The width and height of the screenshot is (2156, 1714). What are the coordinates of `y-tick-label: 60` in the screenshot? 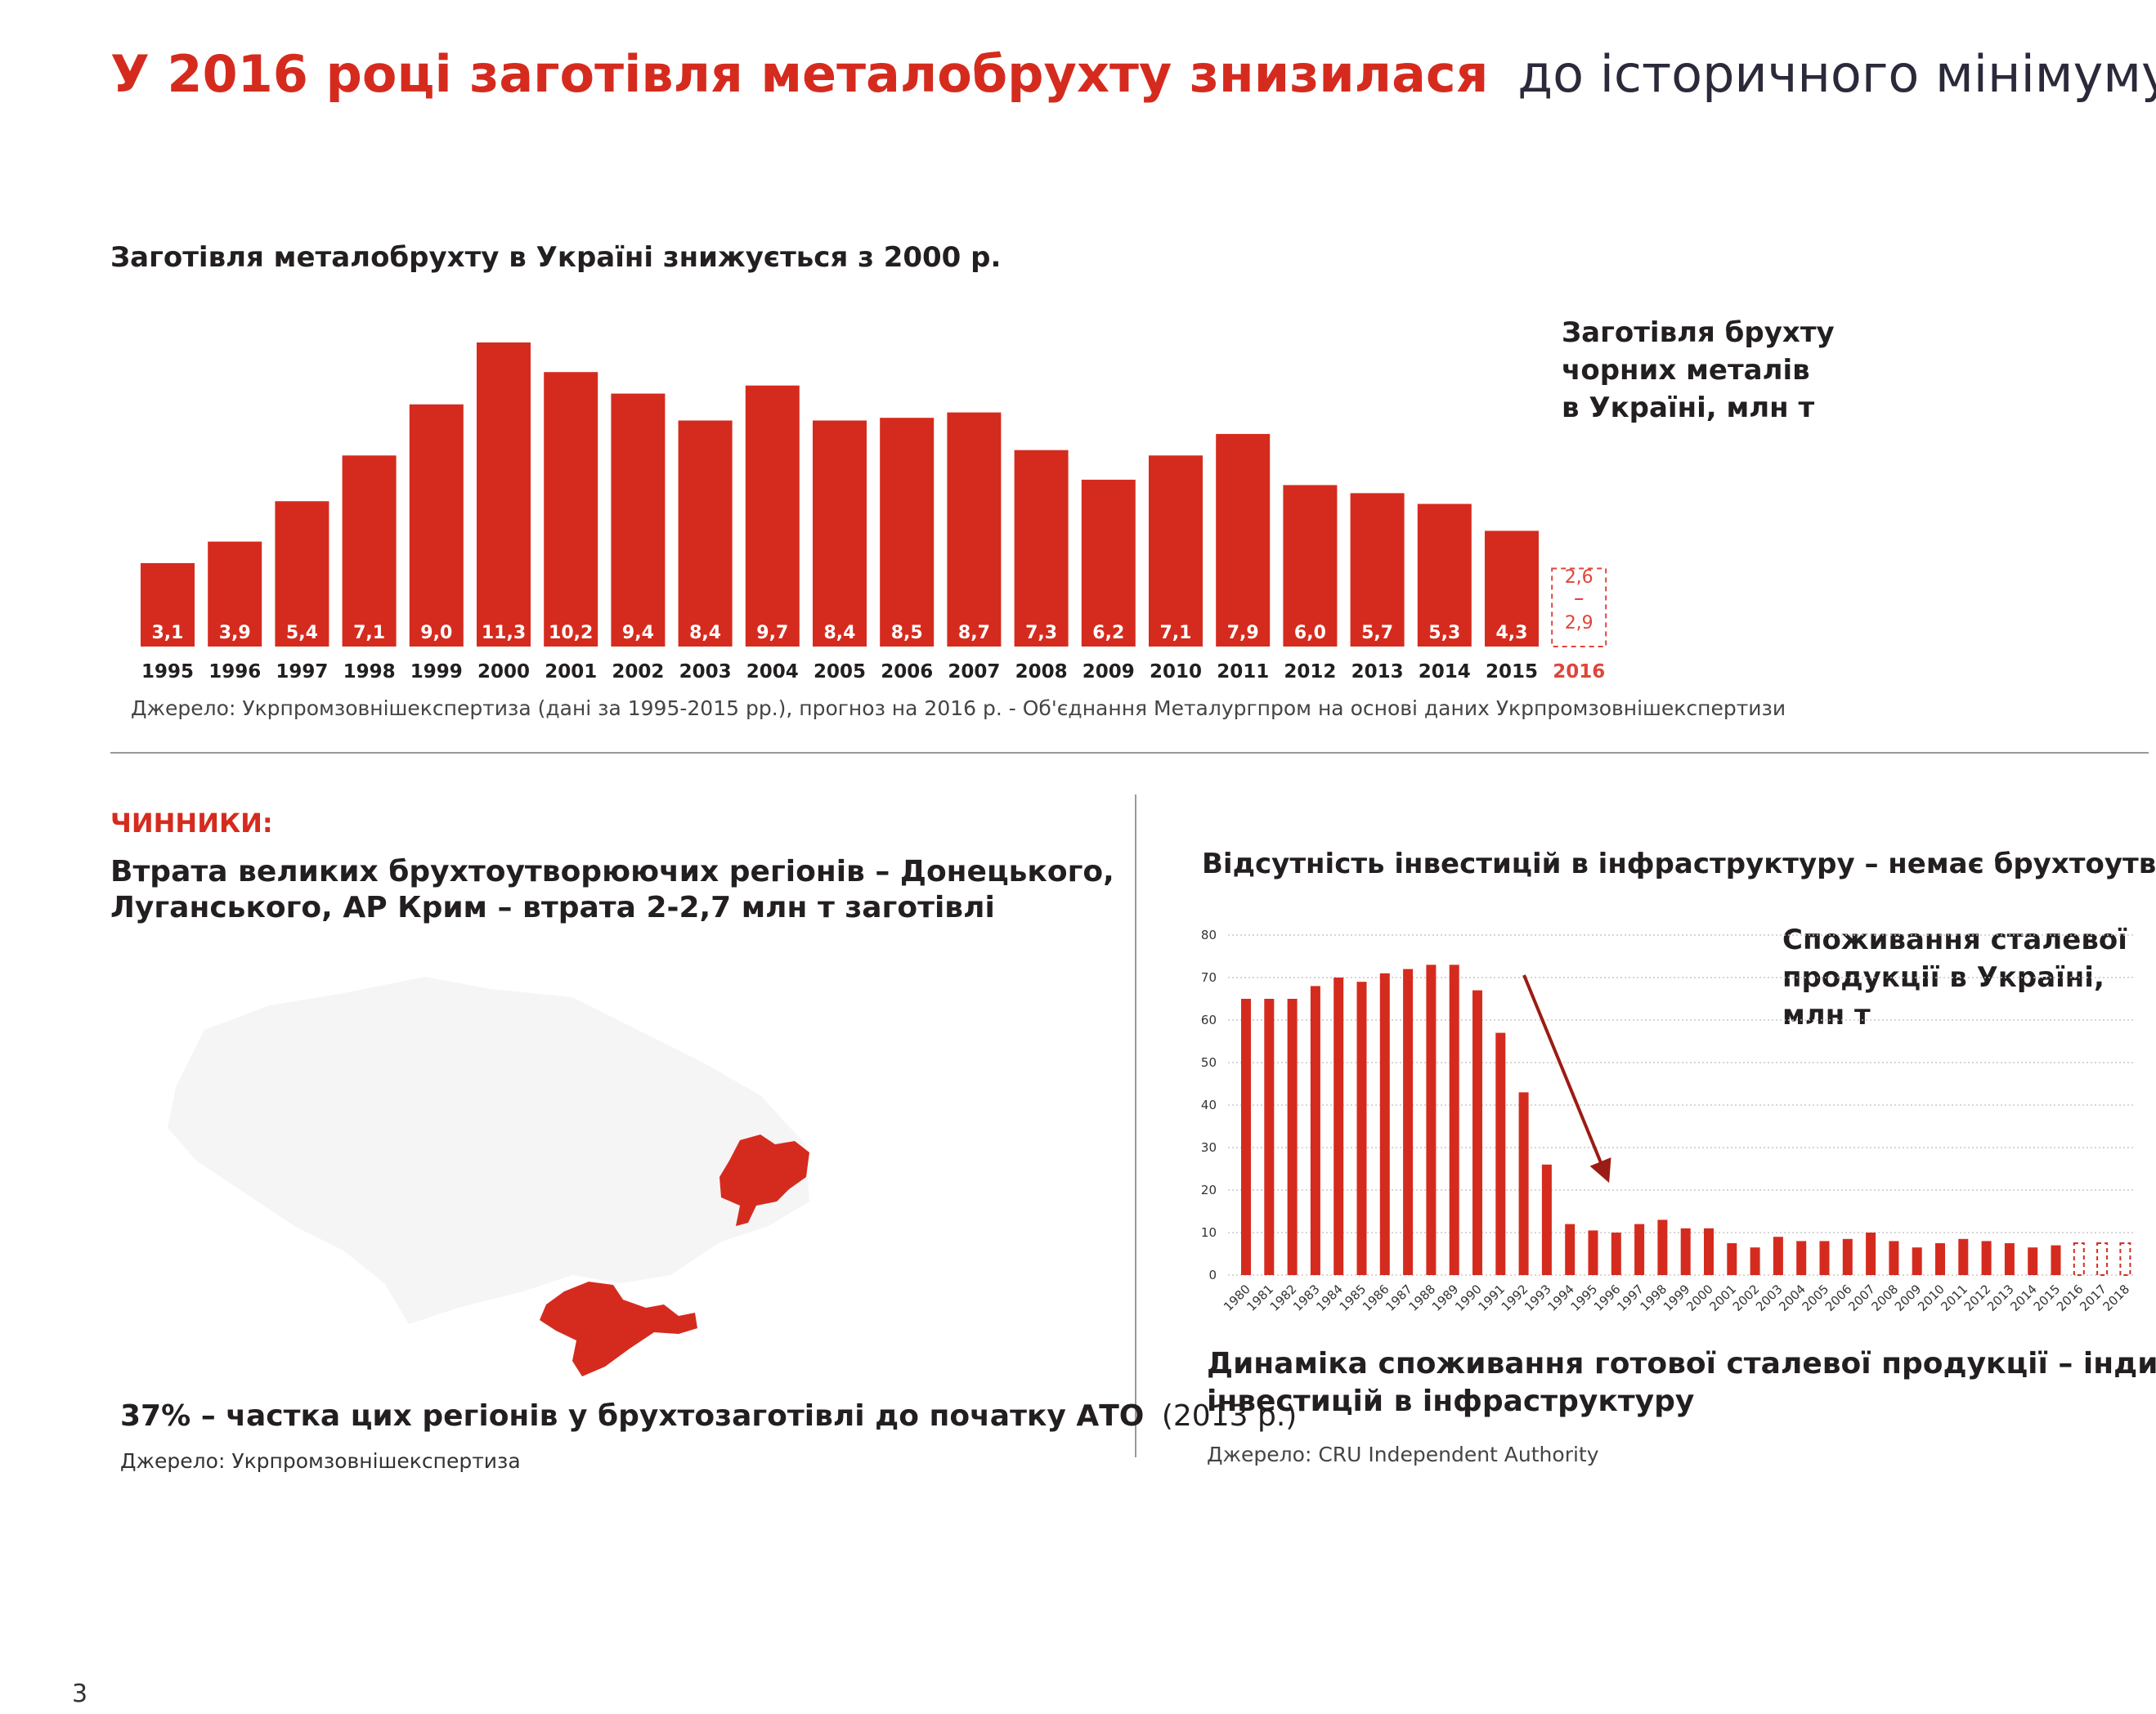 It's located at (1209, 1020).